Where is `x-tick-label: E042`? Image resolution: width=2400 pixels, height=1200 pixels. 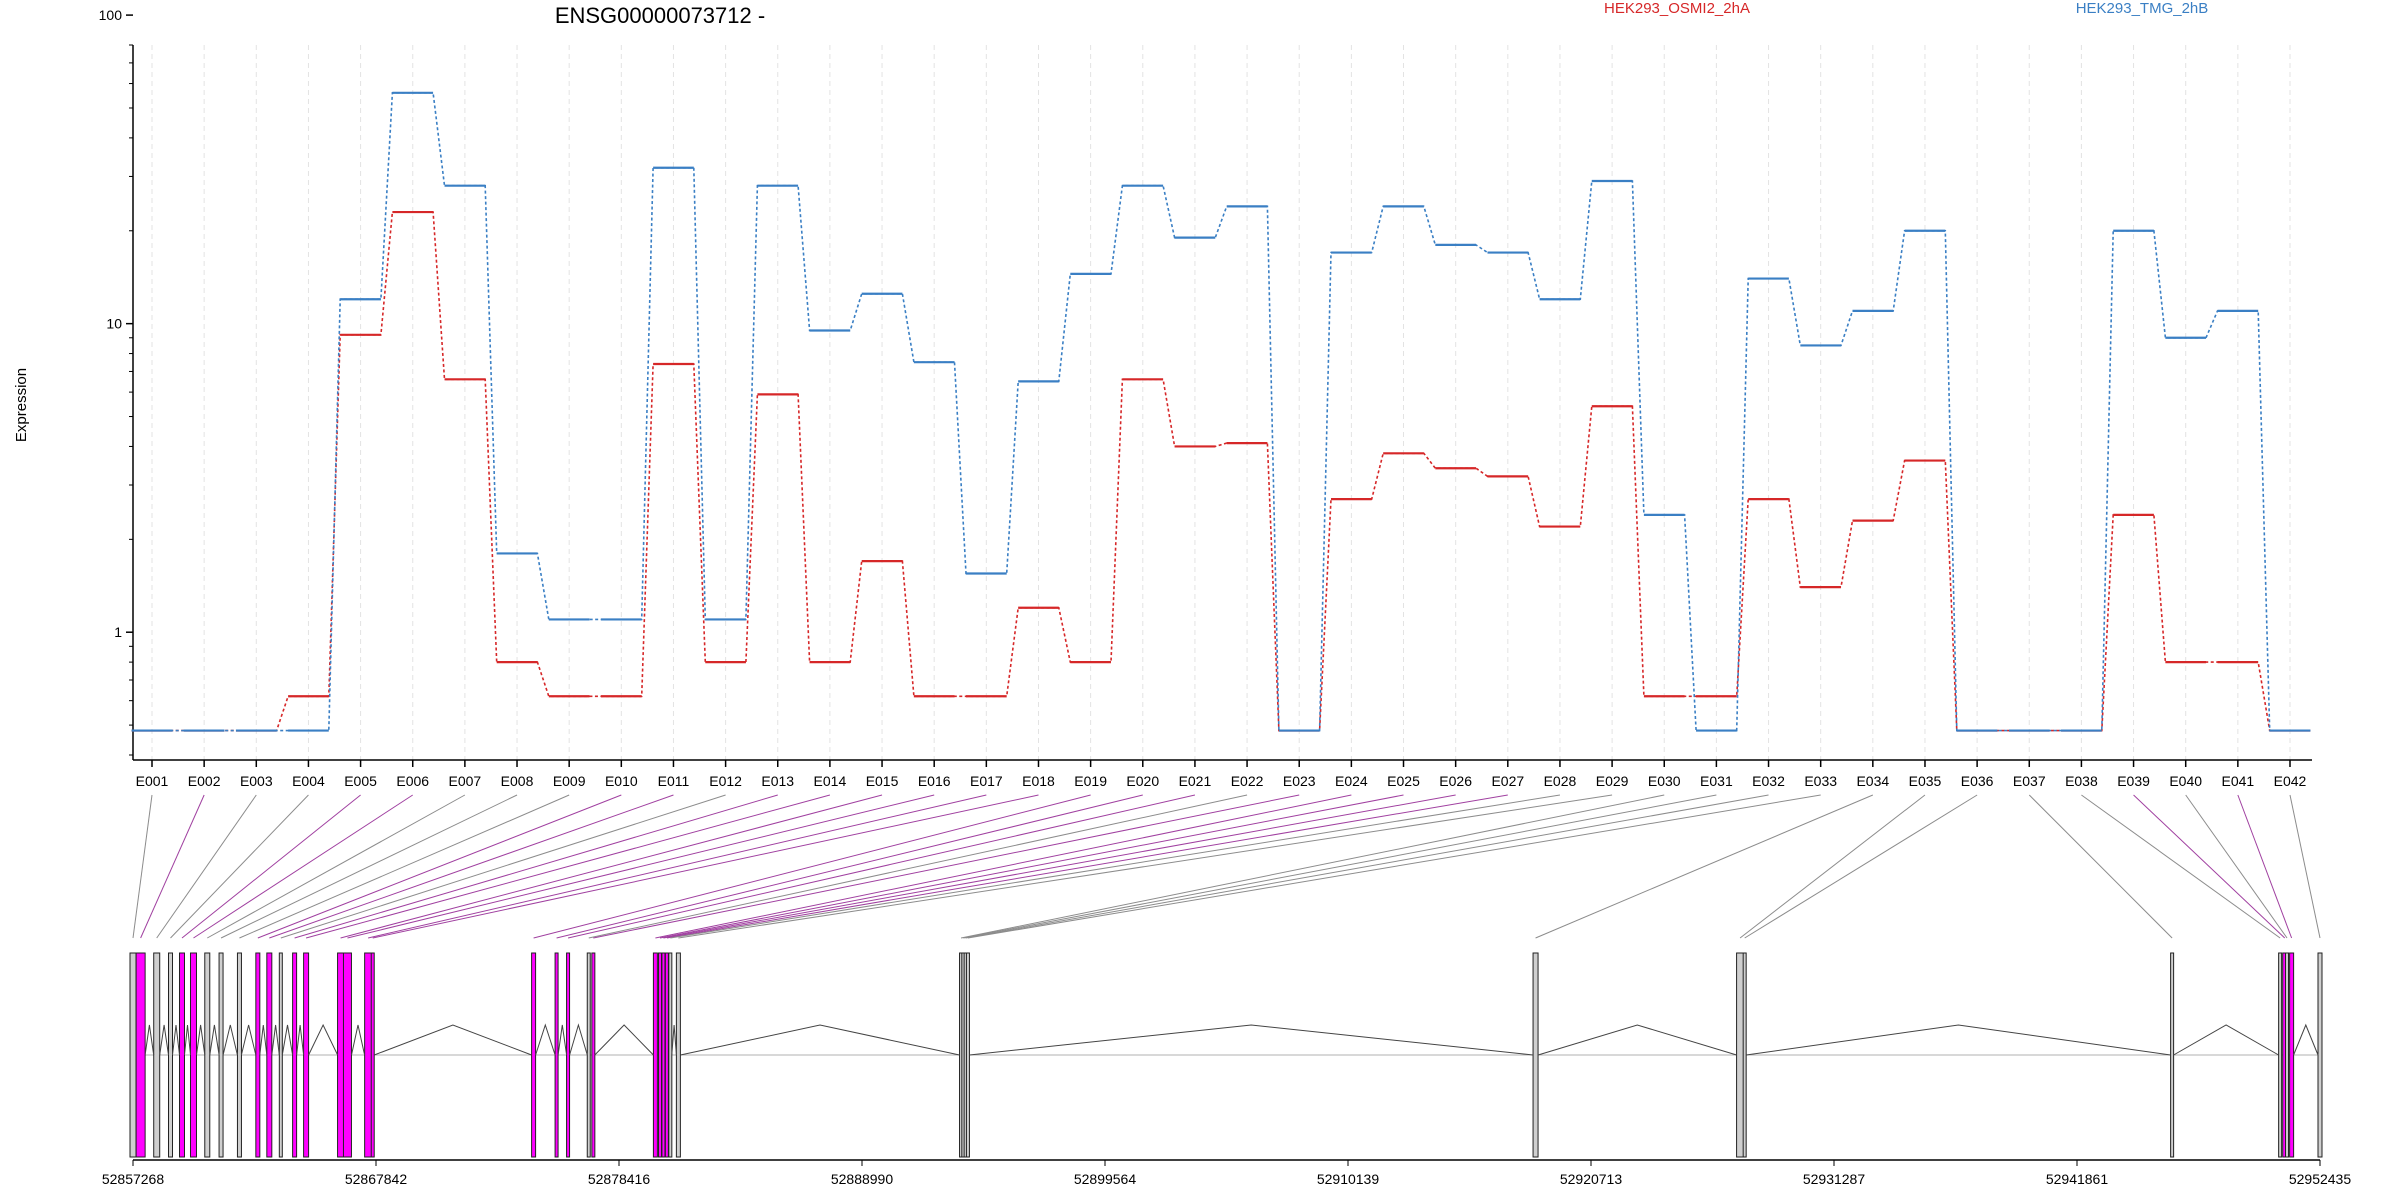 x-tick-label: E042 is located at coordinates (2290, 781).